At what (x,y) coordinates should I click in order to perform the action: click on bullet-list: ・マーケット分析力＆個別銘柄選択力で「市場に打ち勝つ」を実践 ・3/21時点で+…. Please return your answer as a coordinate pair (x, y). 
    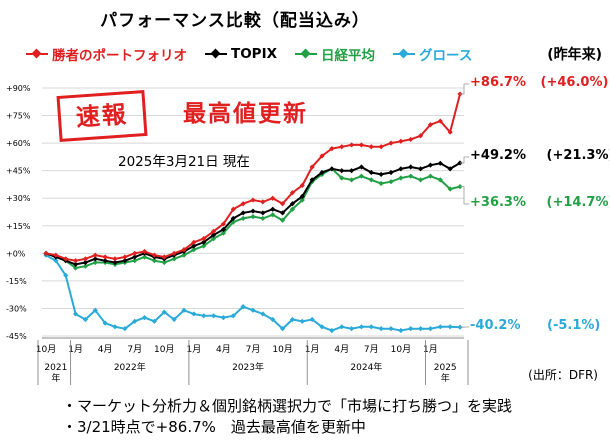
    Looking at the image, I should click on (287, 417).